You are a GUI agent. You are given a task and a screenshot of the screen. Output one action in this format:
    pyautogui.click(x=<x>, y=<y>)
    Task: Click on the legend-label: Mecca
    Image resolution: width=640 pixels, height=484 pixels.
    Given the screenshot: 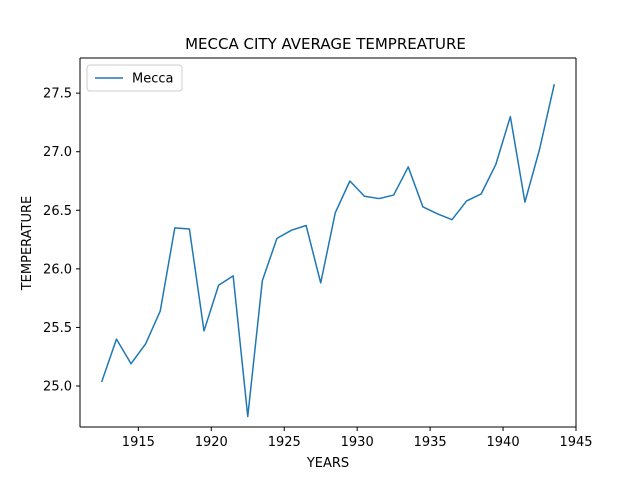 What is the action you would take?
    pyautogui.click(x=152, y=79)
    